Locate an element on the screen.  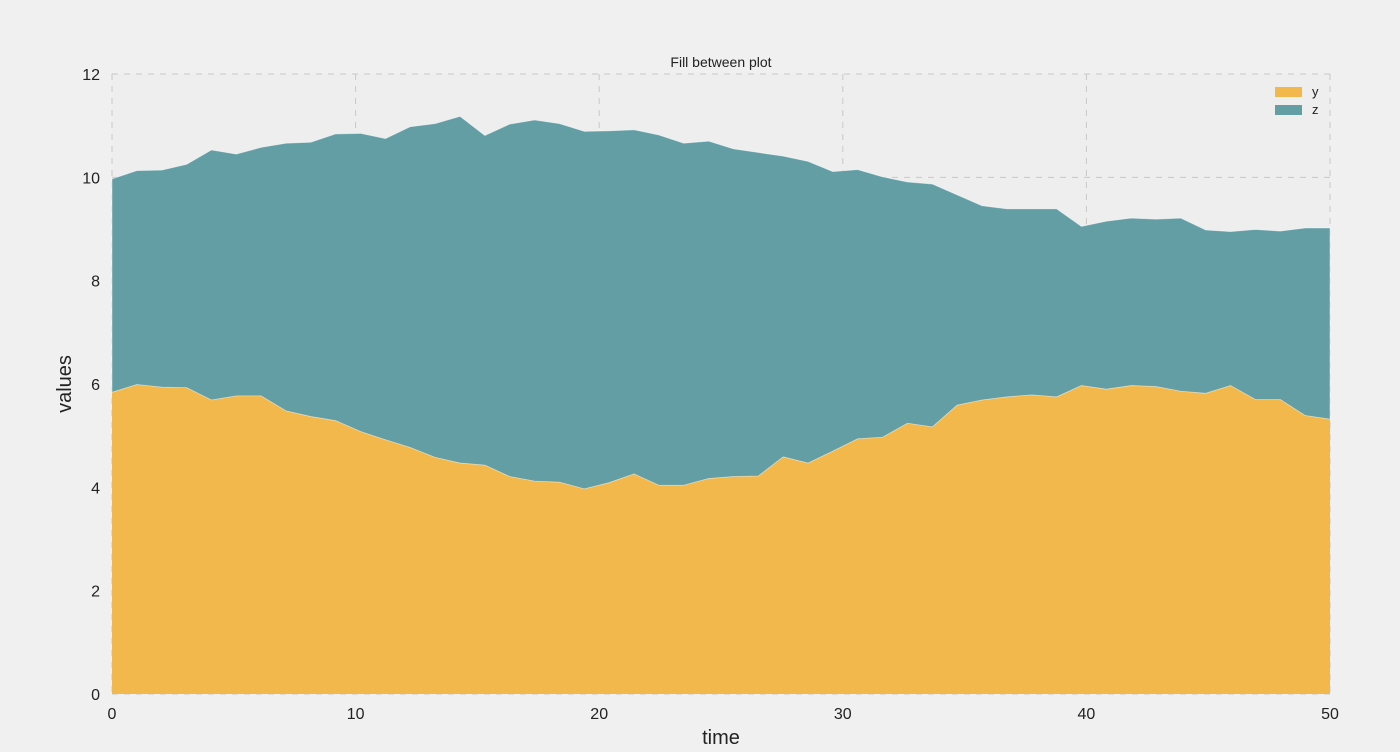
legend-label-z: z is located at coordinates (1315, 109).